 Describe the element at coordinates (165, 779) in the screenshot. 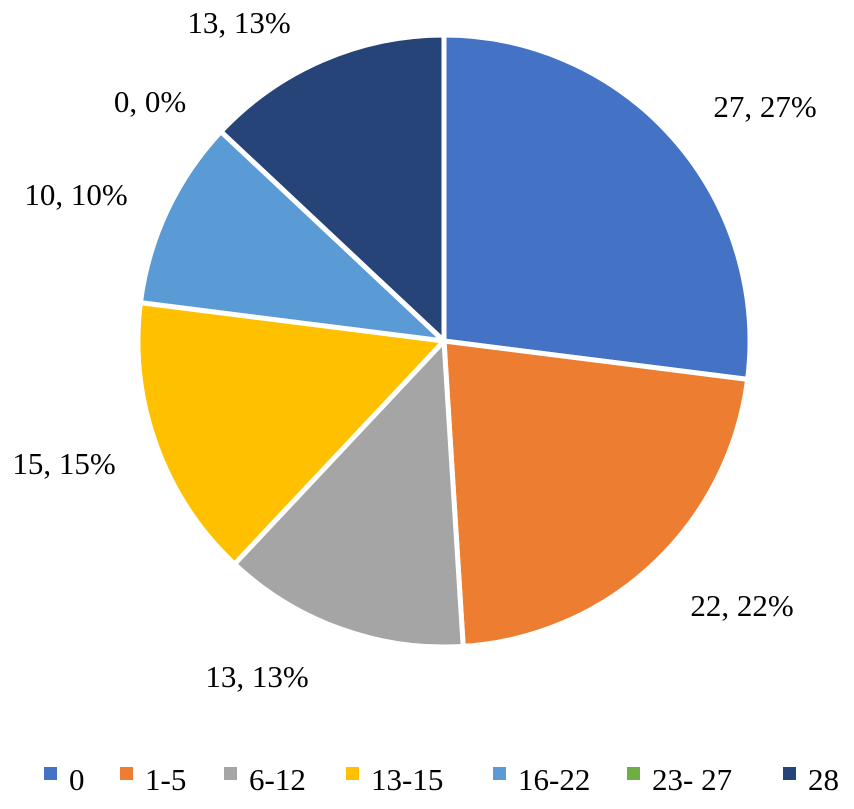

I see `legend-label-1-5: 1-5` at that location.